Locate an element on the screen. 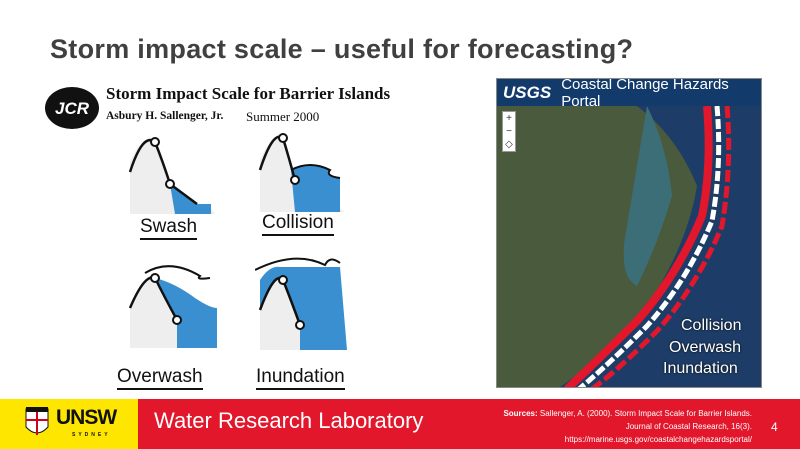 The height and width of the screenshot is (449, 800). swash-label: Swash is located at coordinates (169, 228).